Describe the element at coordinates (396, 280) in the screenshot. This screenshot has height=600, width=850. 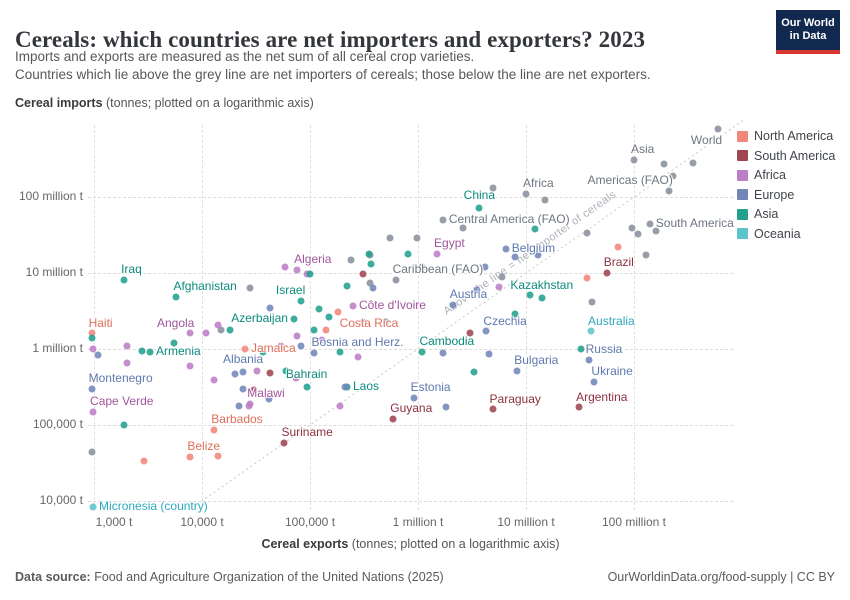
I see `data-point-caribbean-fao-` at that location.